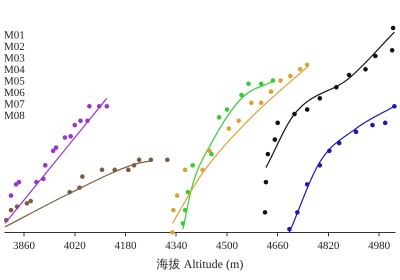  What do you see at coordinates (227, 246) in the screenshot?
I see `x-tick-label: 4500` at bounding box center [227, 246].